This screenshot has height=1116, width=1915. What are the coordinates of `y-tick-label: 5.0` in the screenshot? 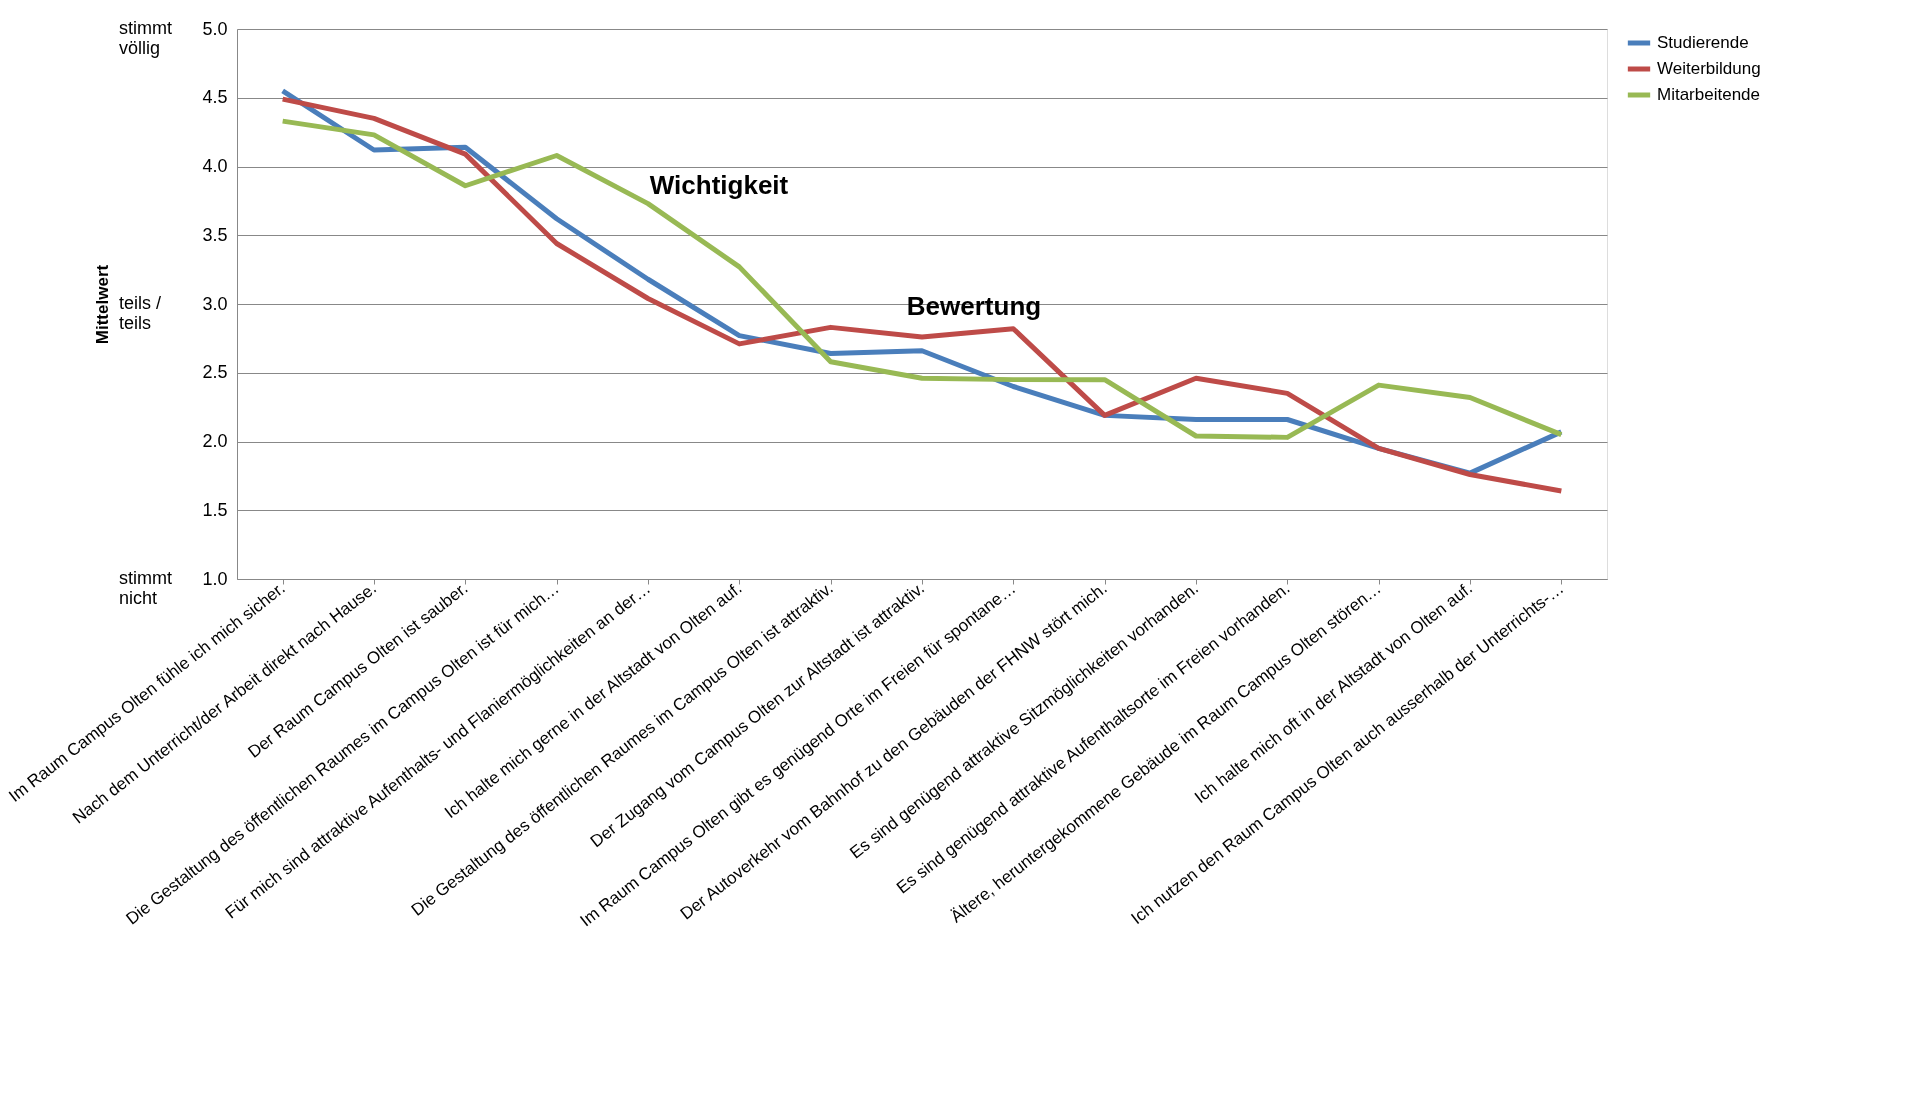 It's located at (215, 28).